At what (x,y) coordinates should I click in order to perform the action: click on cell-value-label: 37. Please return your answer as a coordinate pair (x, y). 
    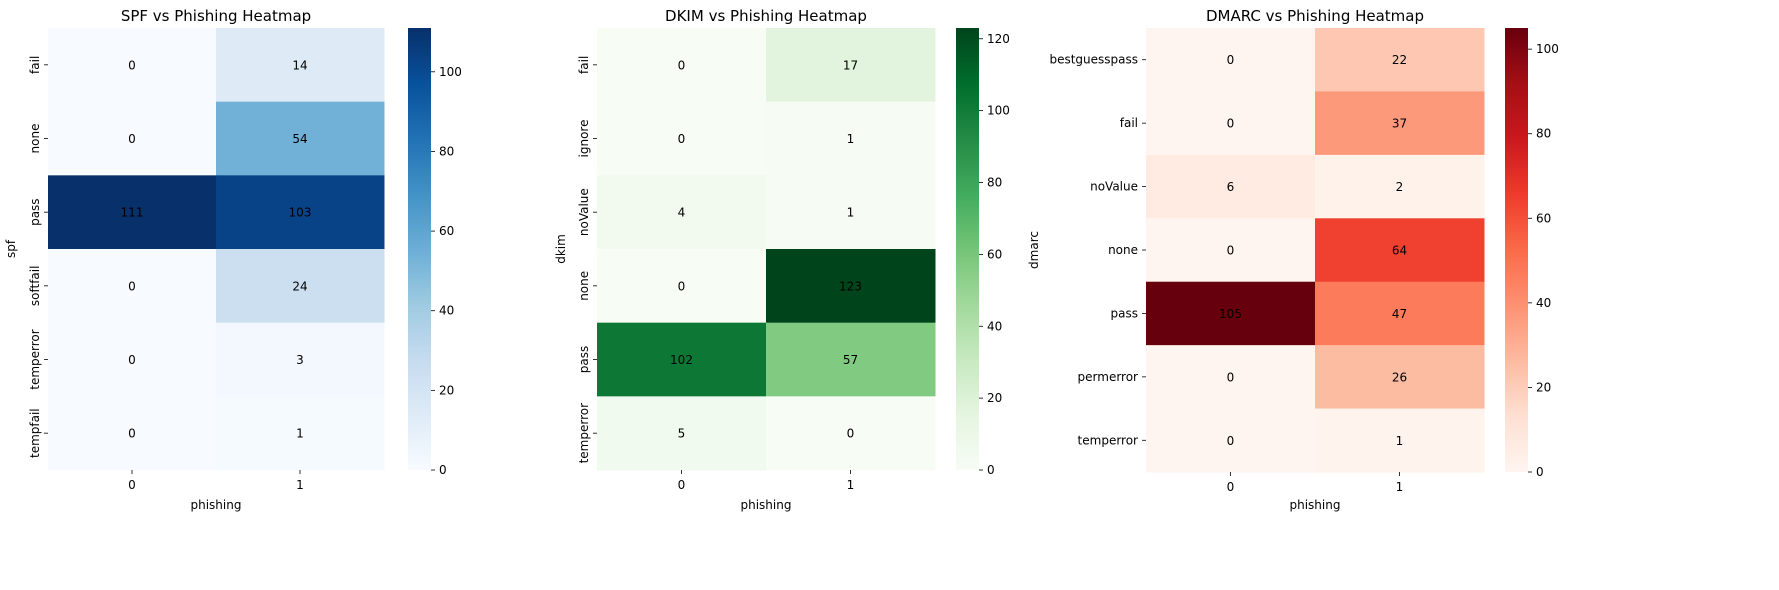
    Looking at the image, I should click on (1399, 124).